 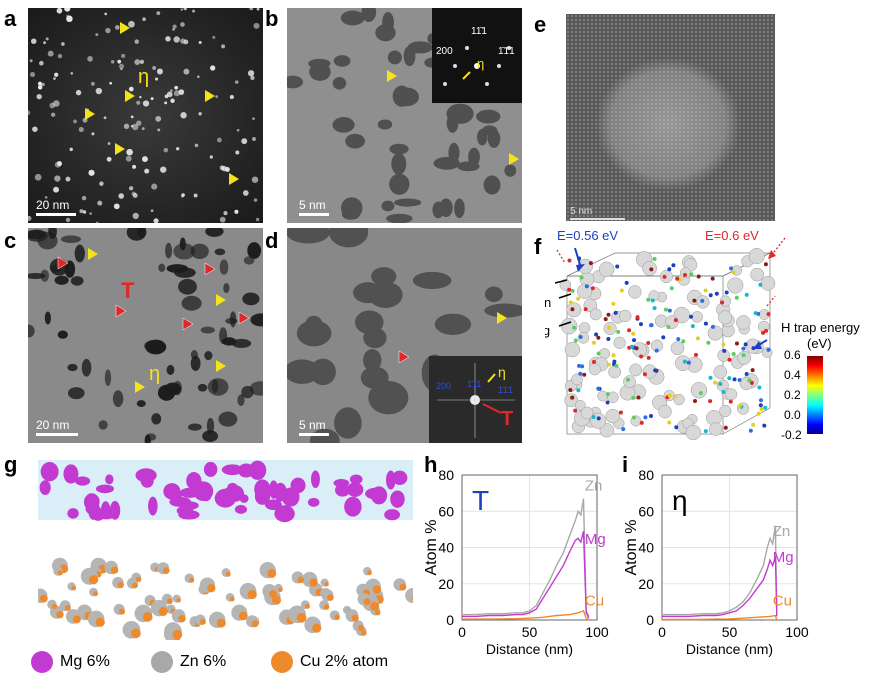 What do you see at coordinates (791, 435) in the screenshot?
I see `colorbar-tick: -0.2` at bounding box center [791, 435].